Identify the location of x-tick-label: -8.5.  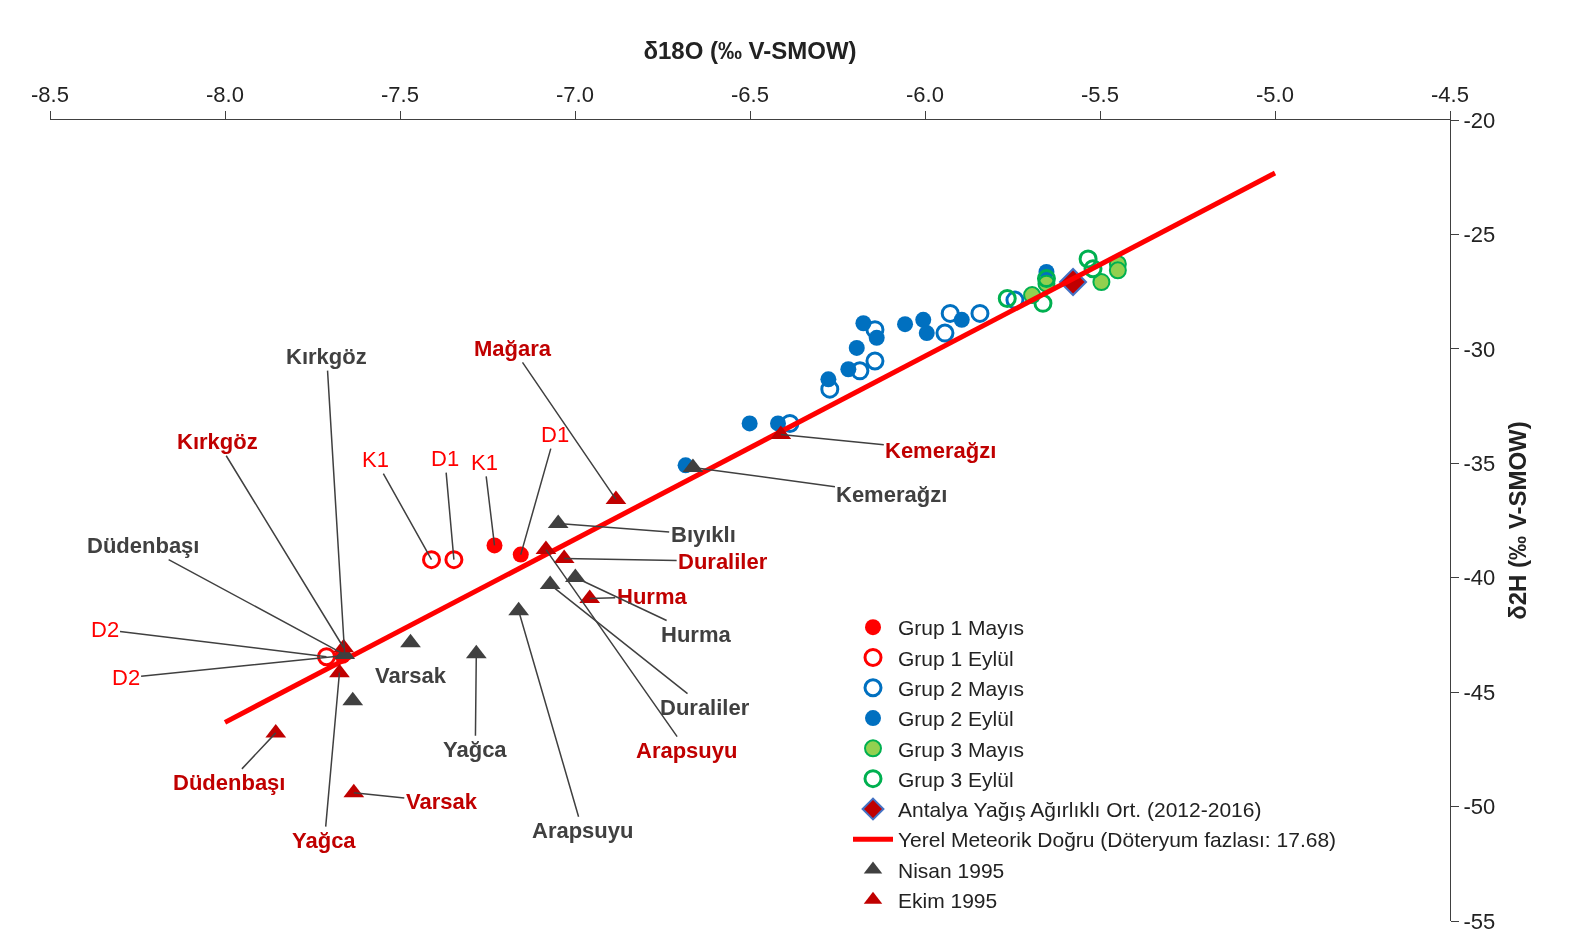
(50, 95).